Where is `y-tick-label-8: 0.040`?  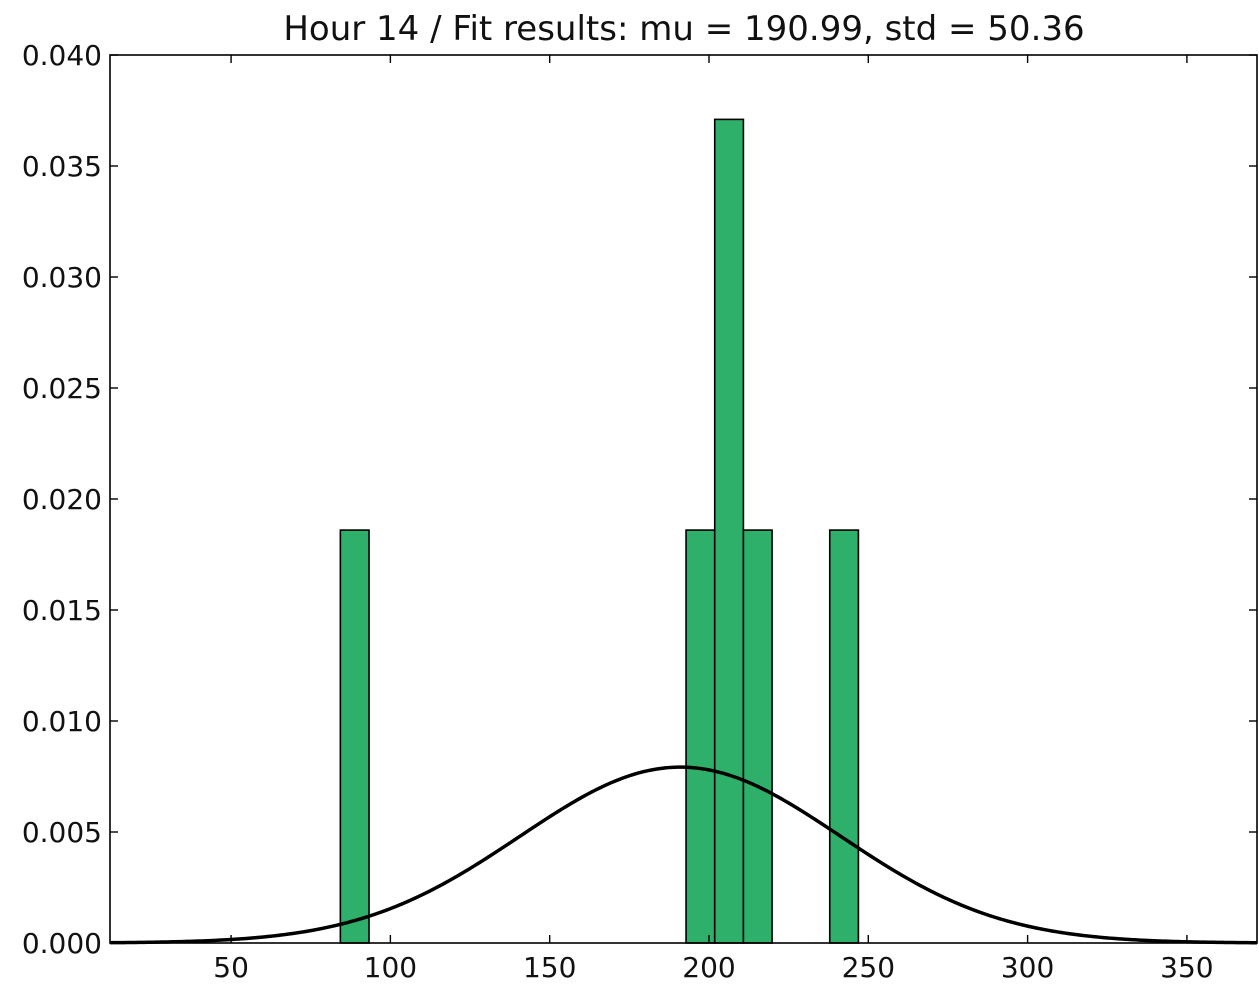 y-tick-label-8: 0.040 is located at coordinates (62, 55).